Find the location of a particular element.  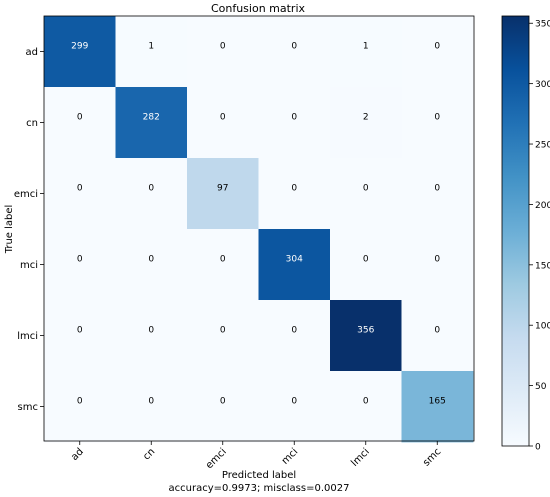

y-tick-label: emci is located at coordinates (26, 194).